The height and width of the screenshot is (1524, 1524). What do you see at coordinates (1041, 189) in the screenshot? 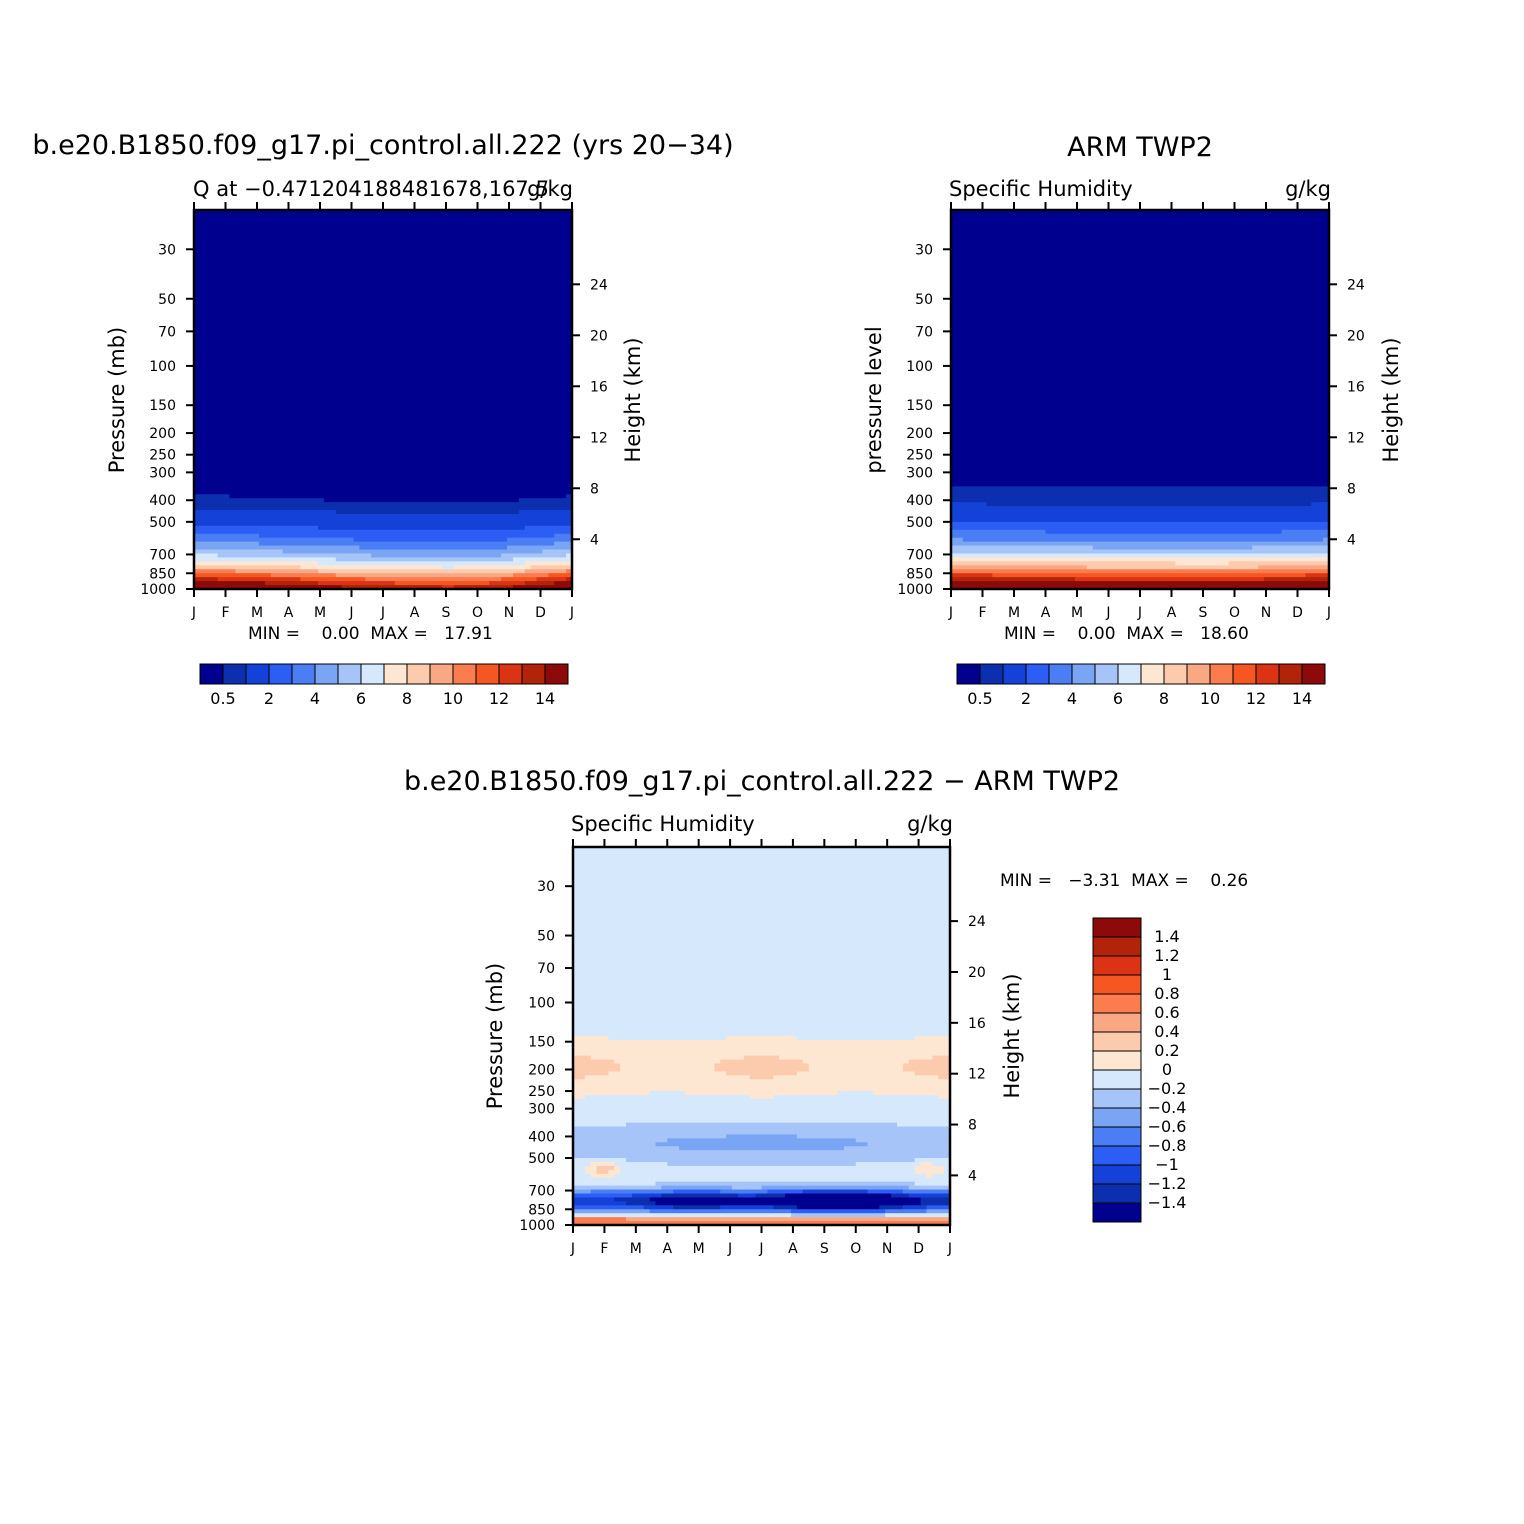
I see `panel-obs-subtitle-left: Specific Humidity` at bounding box center [1041, 189].